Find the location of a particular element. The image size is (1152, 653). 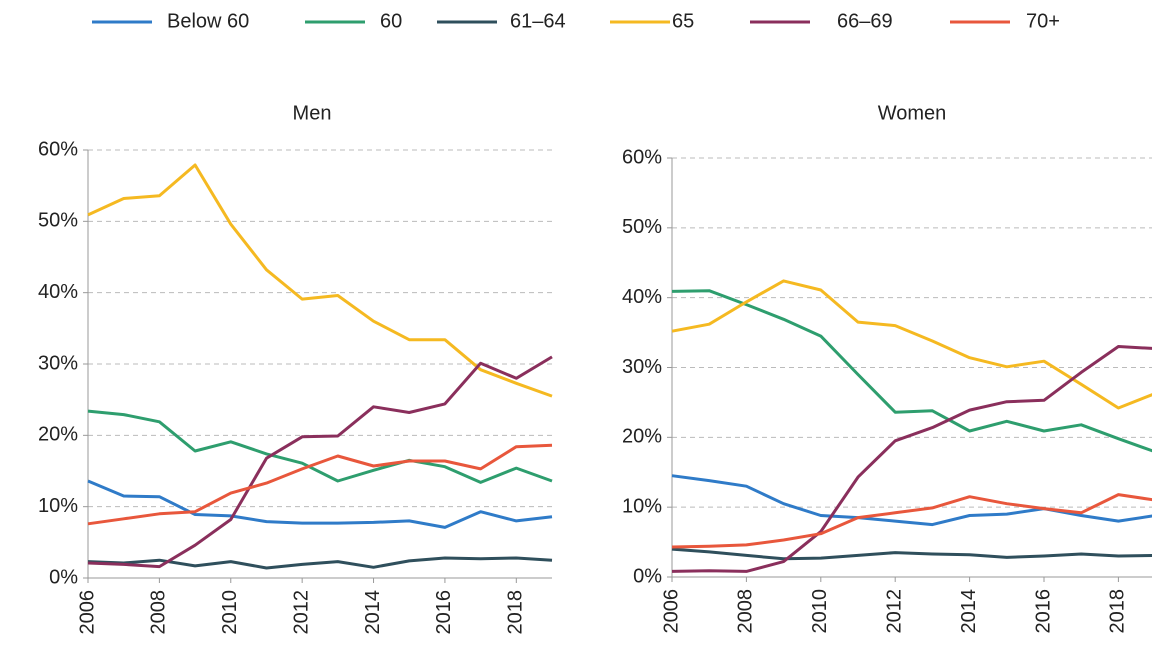

legend-label: 70+ is located at coordinates (1043, 21).